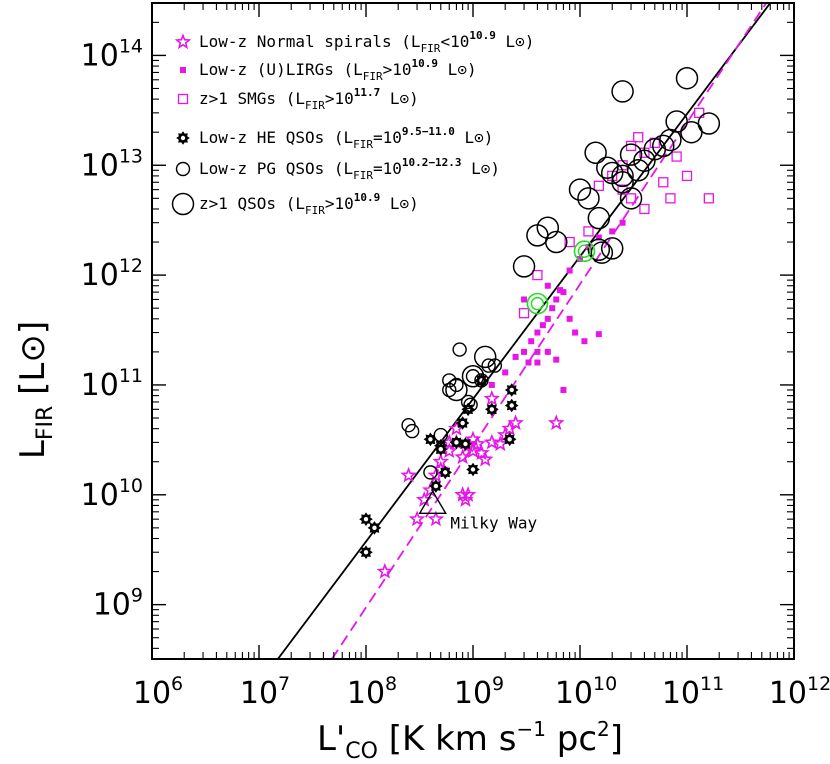 Image resolution: width=830 pixels, height=764 pixels. What do you see at coordinates (586, 692) in the screenshot?
I see `x-tick-label: 10¹⁰` at bounding box center [586, 692].